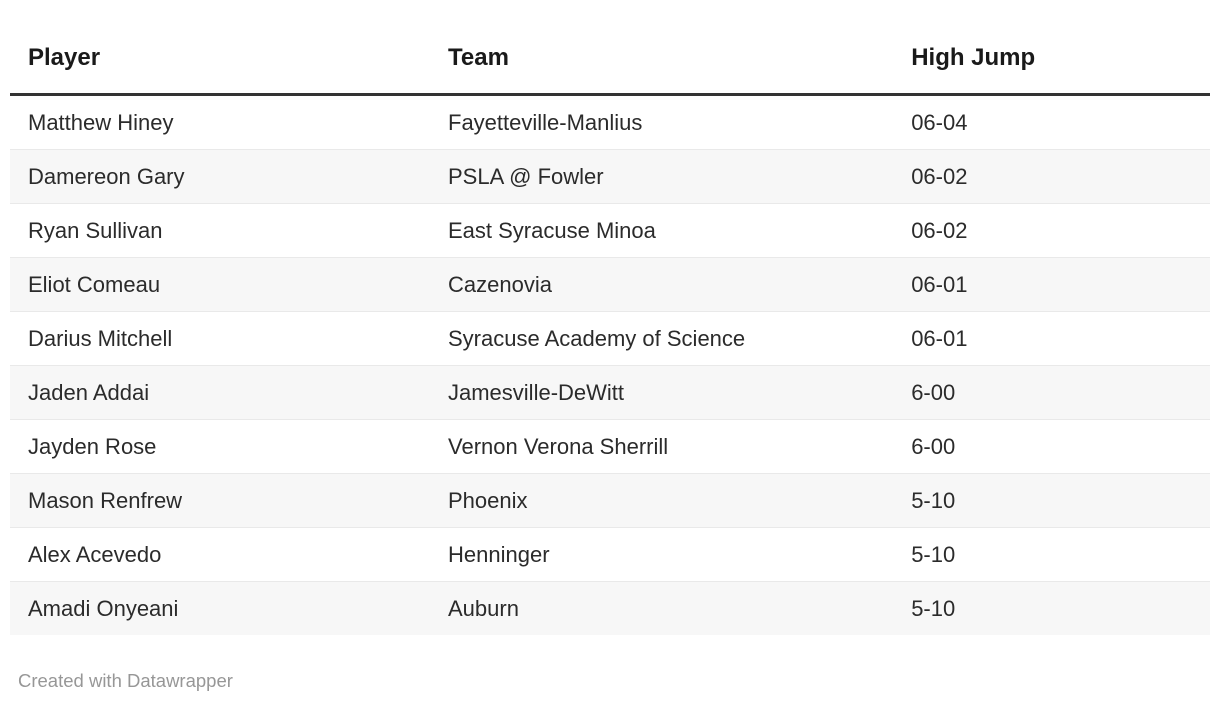  I want to click on cell-team: East Syracuse Minoa, so click(662, 230).